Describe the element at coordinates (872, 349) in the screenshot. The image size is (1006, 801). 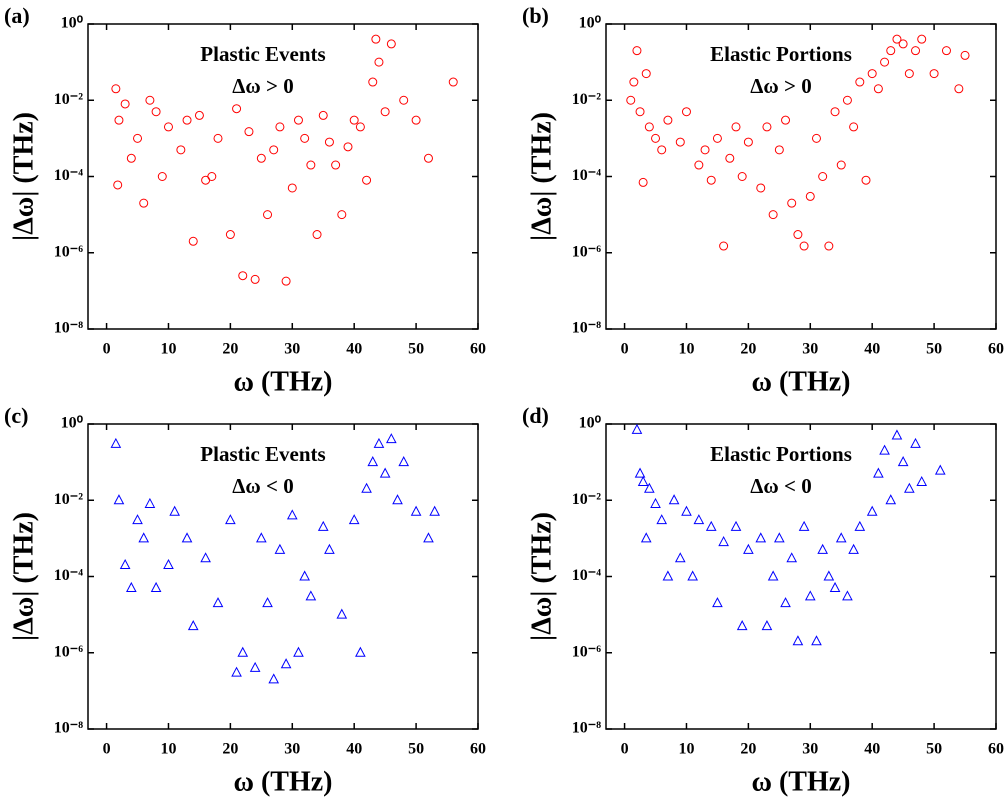
I see `x-tick-label: 40` at that location.